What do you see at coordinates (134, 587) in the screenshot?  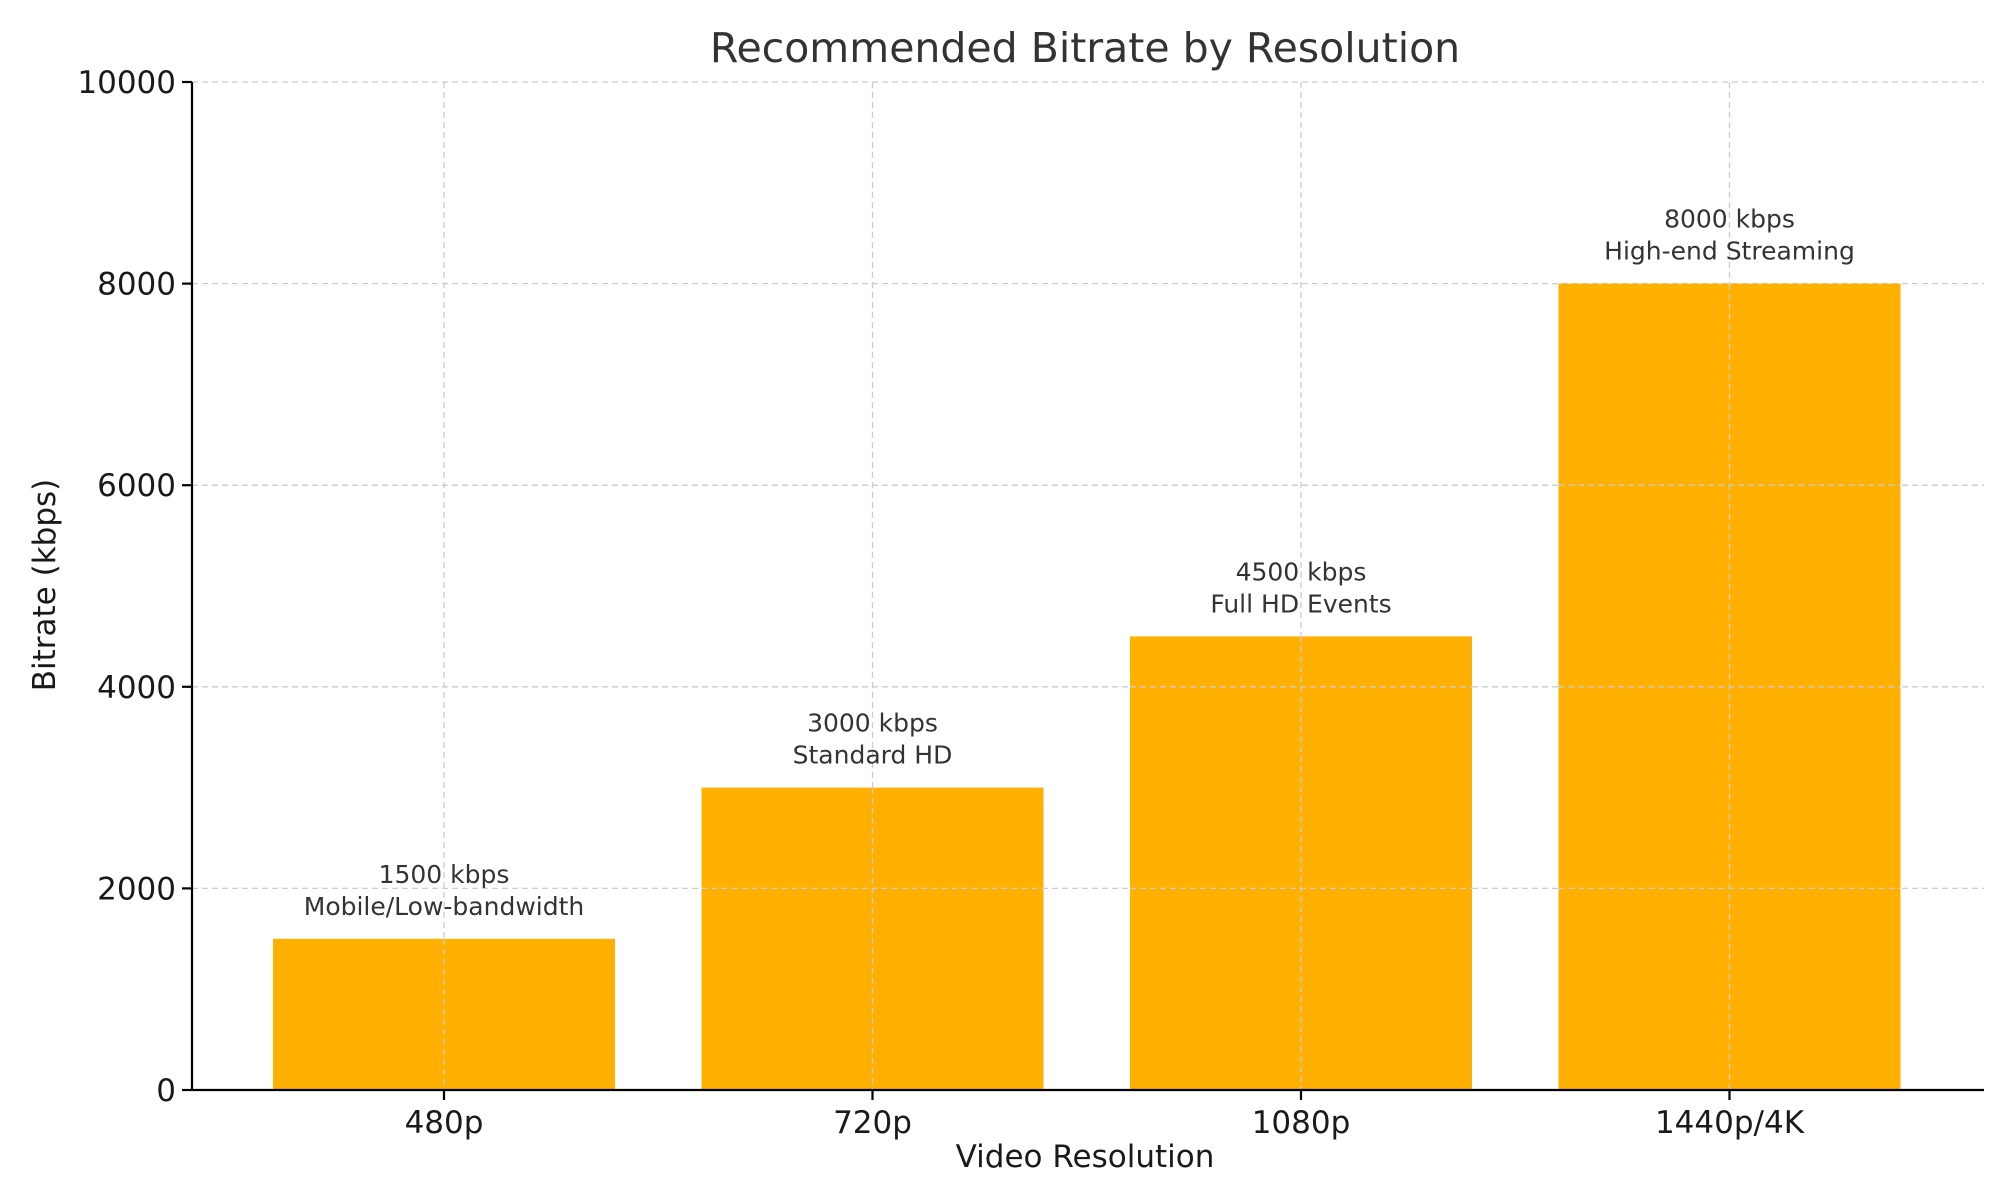 I see `y-ticks: 0 2000 4000 6000 8000 10000` at bounding box center [134, 587].